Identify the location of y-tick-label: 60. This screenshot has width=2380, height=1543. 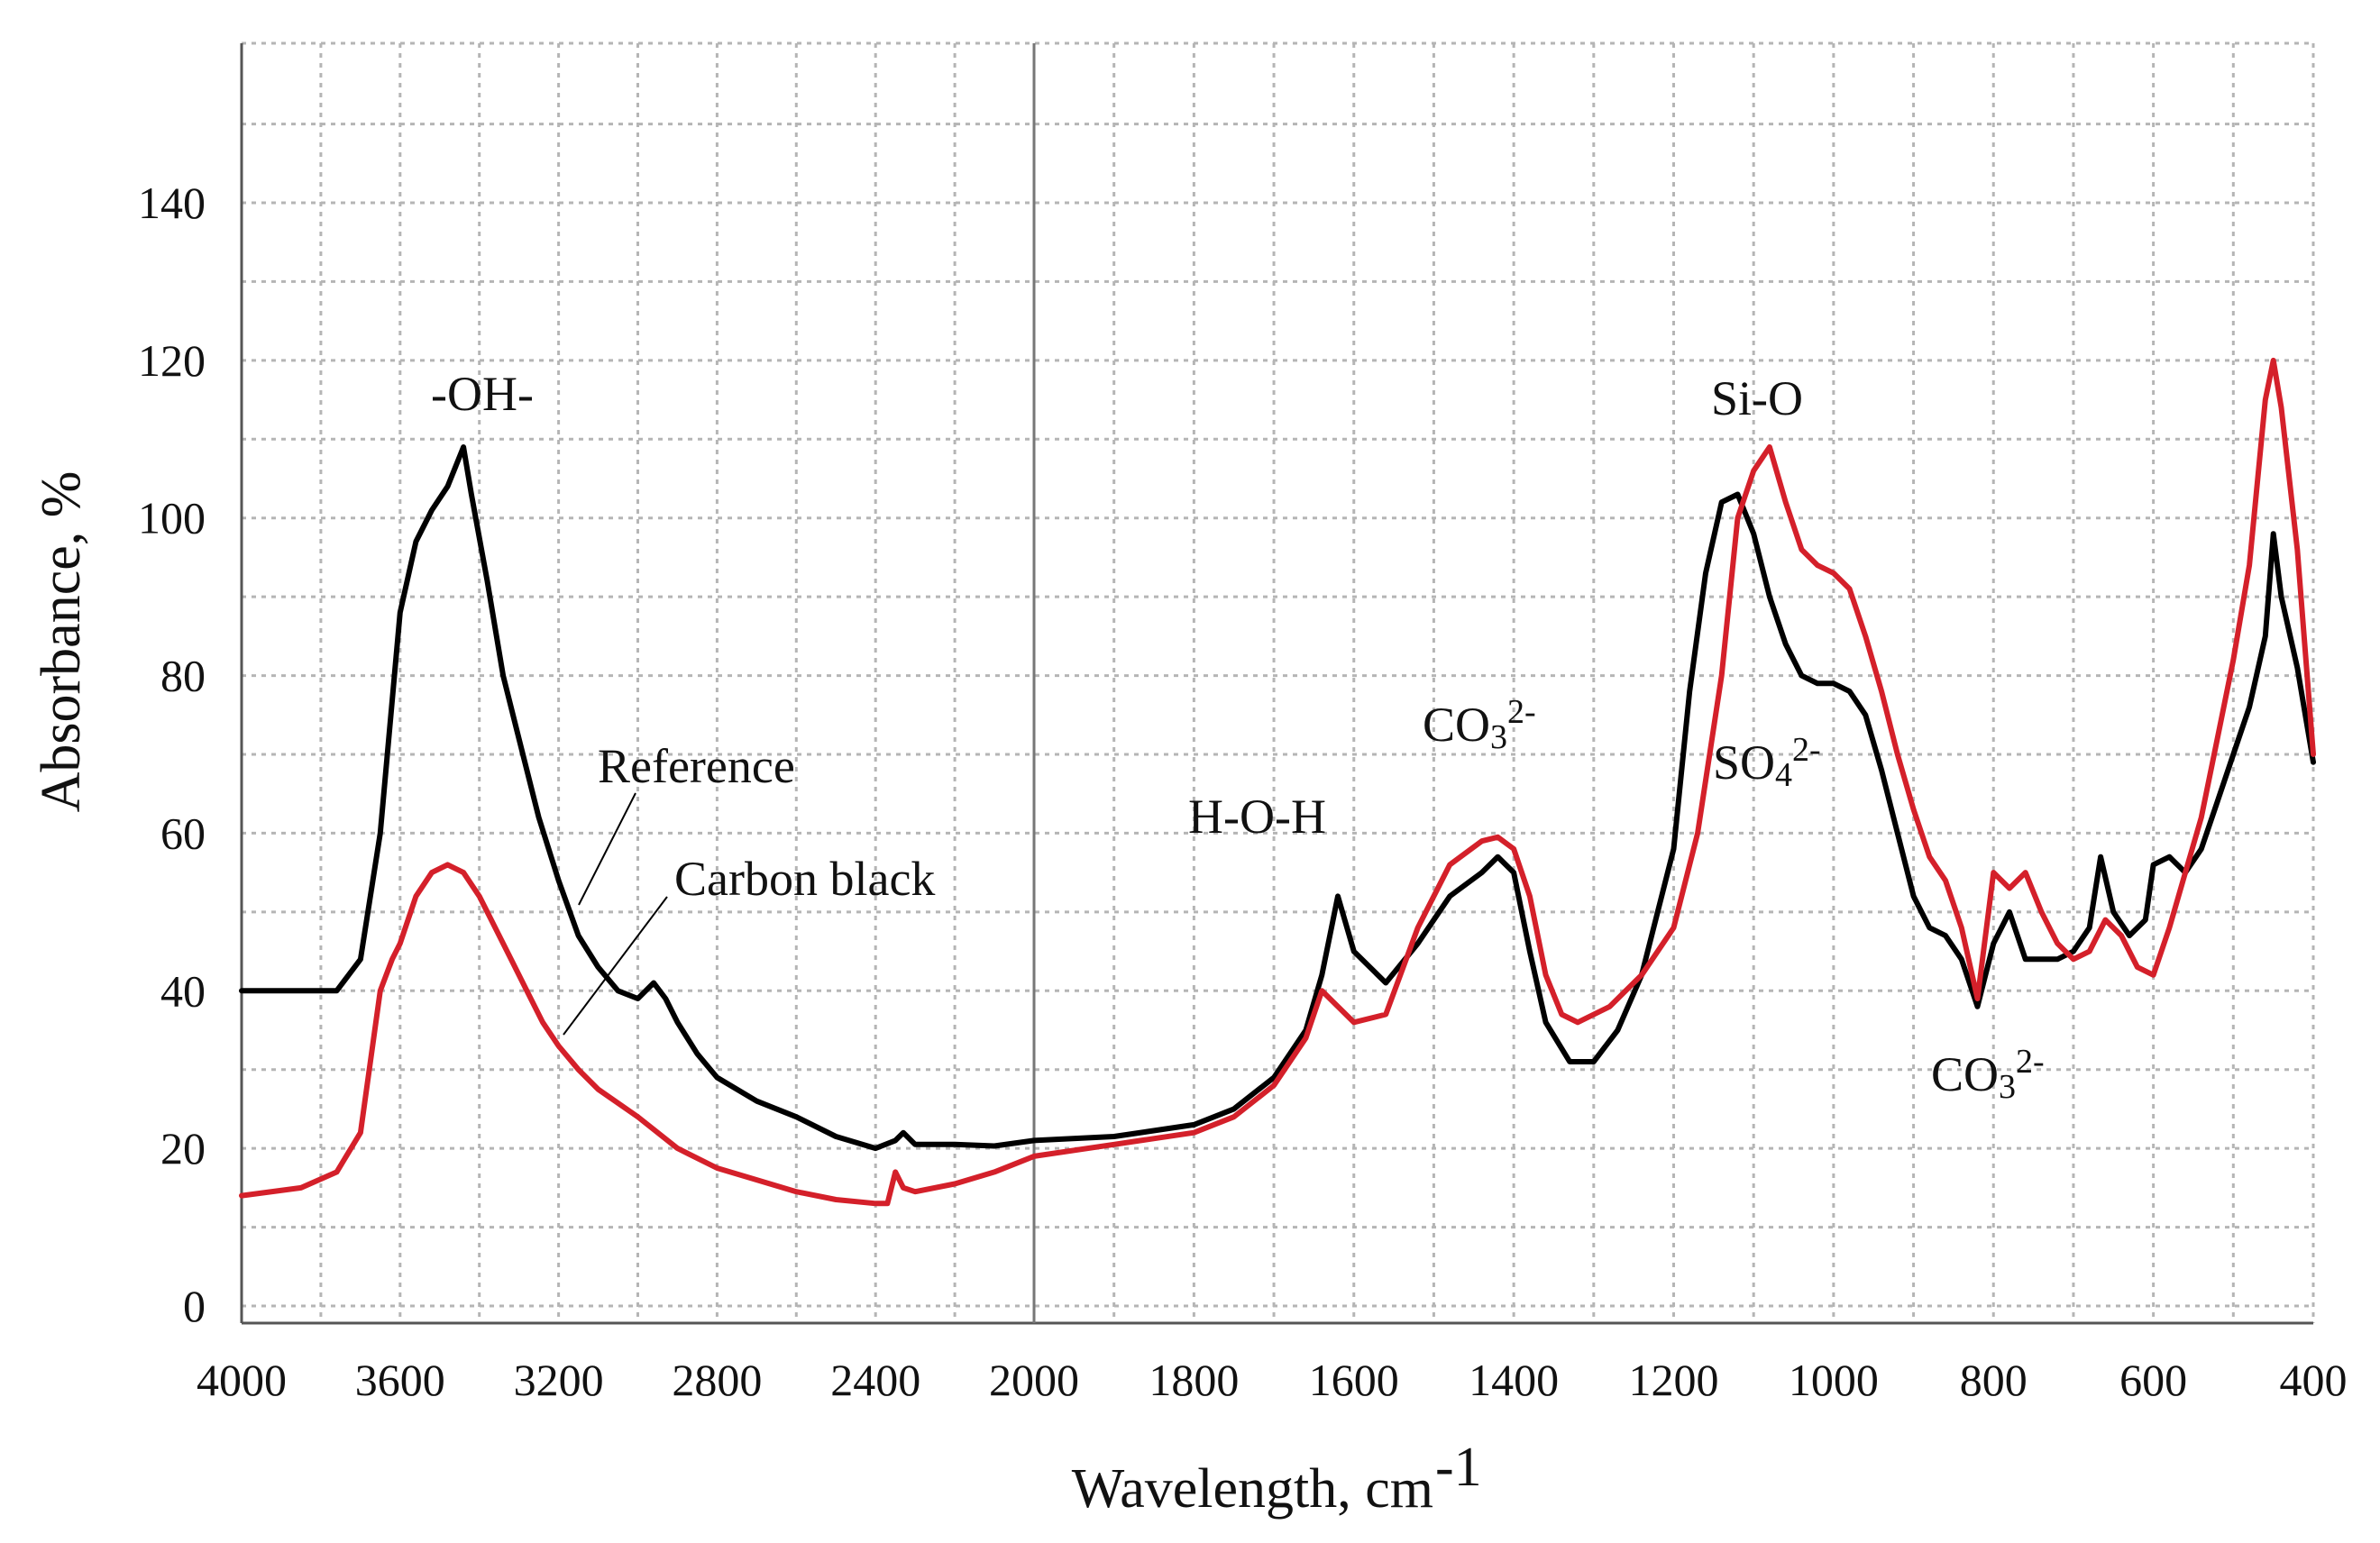
(183, 833).